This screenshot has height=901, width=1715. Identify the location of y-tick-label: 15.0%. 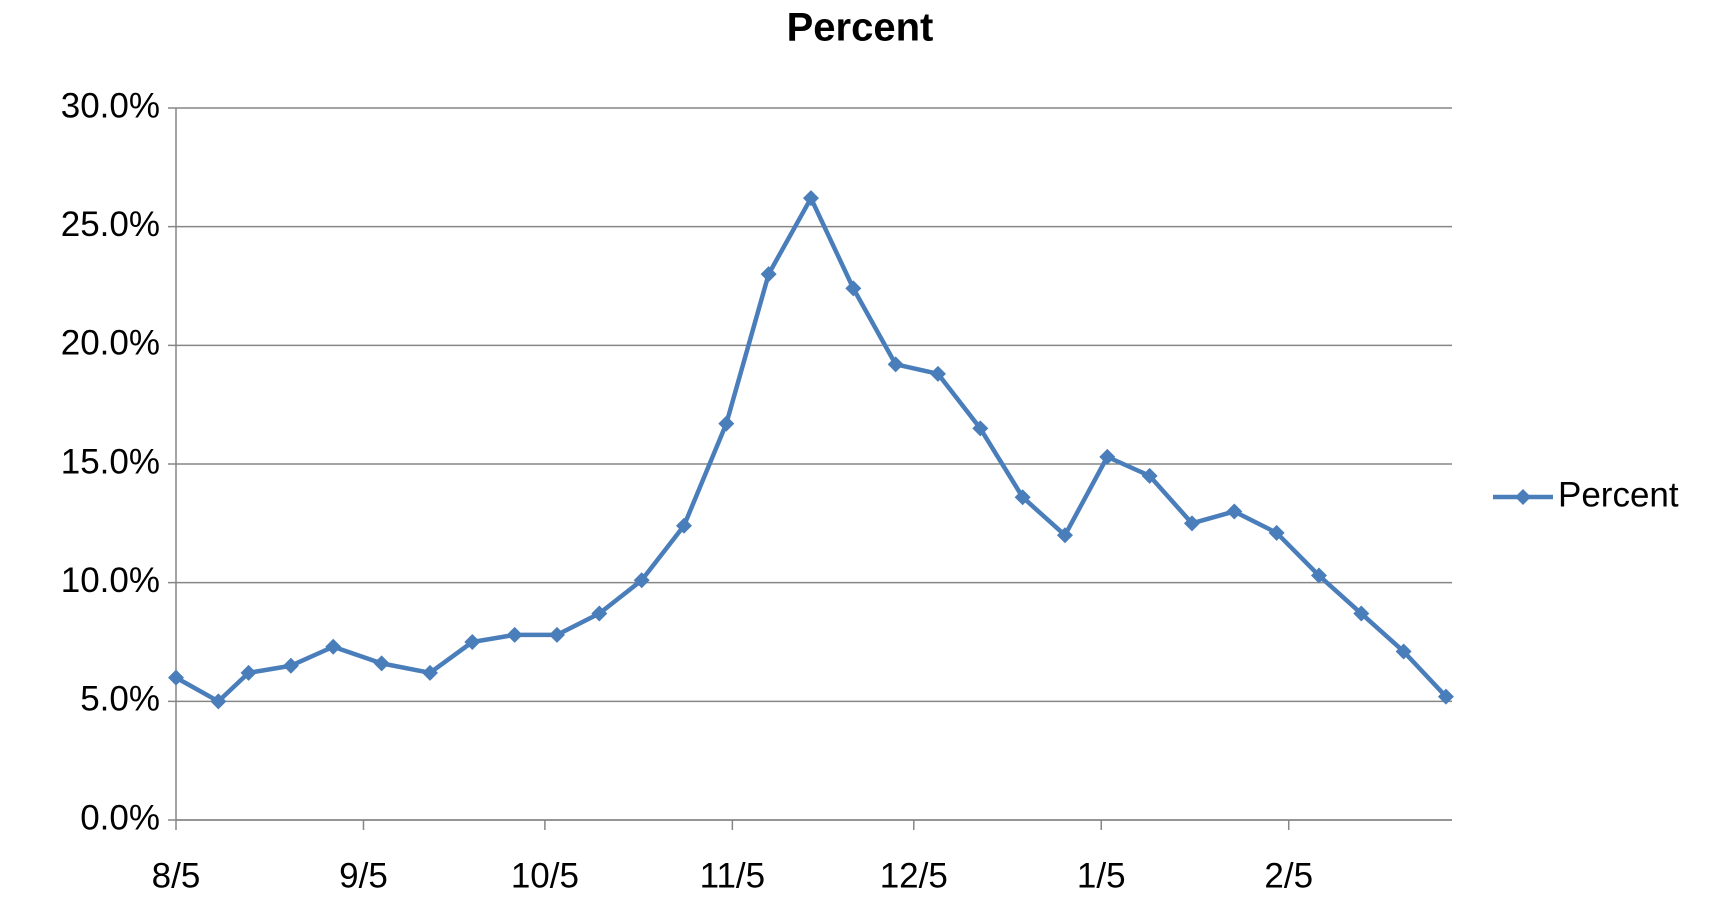
(110, 461).